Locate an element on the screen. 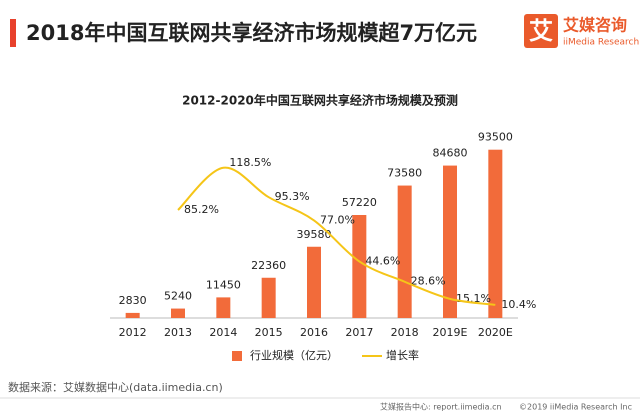  x-tick-label: 2014 is located at coordinates (223, 332).